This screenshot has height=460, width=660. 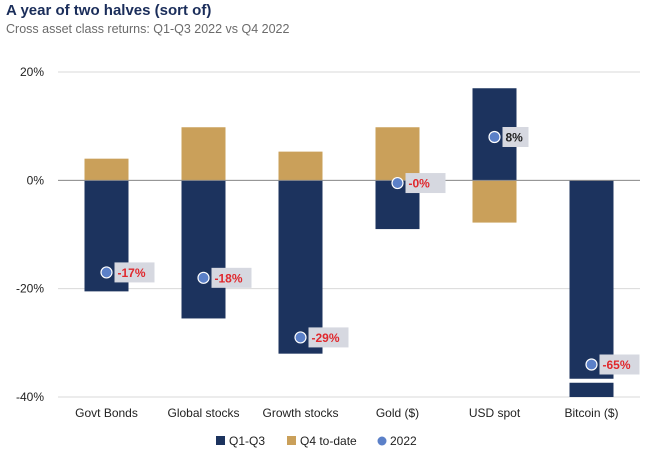 I want to click on legend: Q1-Q3 Q4 to-date 2022, so click(x=316, y=441).